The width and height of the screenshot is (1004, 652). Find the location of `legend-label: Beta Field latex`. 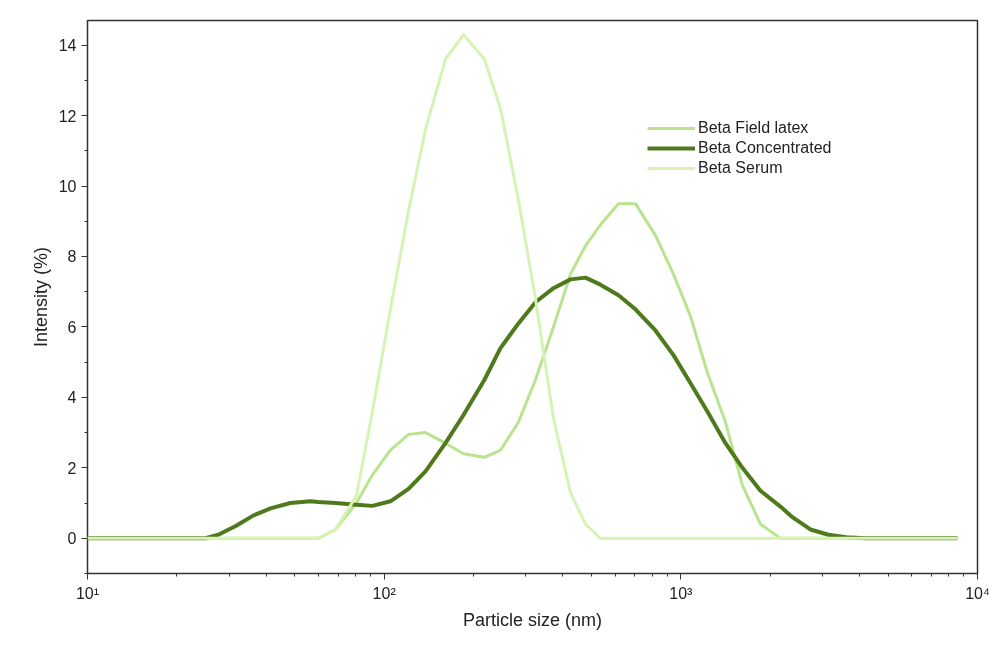

legend-label: Beta Field latex is located at coordinates (753, 128).